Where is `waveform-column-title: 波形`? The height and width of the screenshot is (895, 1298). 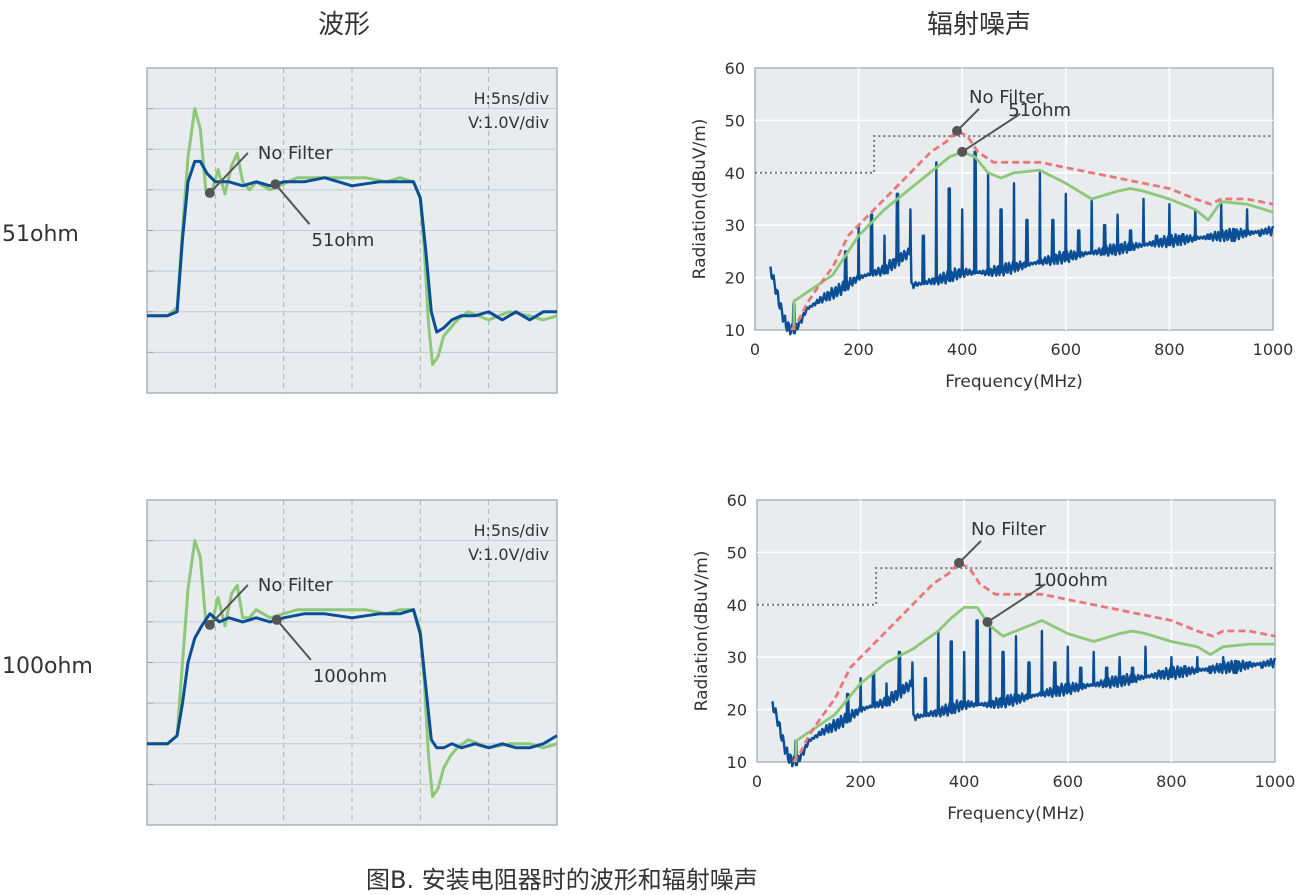
waveform-column-title: 波形 is located at coordinates (344, 25).